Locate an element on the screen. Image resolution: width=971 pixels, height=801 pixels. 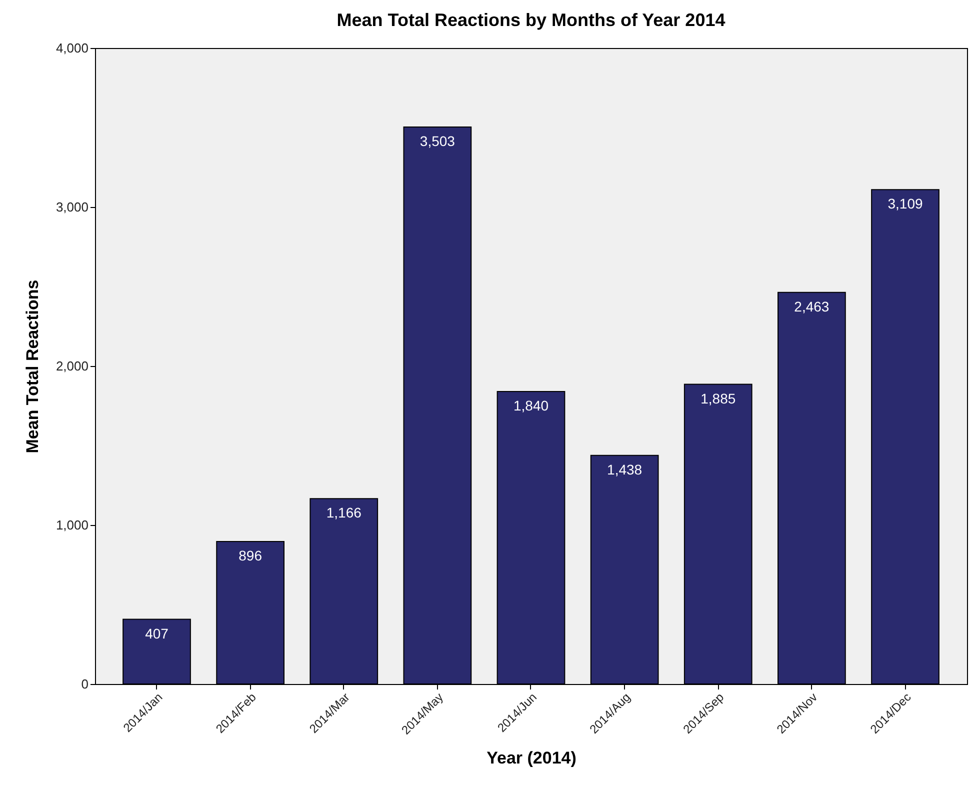
y-axis-title: Mean Total Reactions is located at coordinates (32, 367).